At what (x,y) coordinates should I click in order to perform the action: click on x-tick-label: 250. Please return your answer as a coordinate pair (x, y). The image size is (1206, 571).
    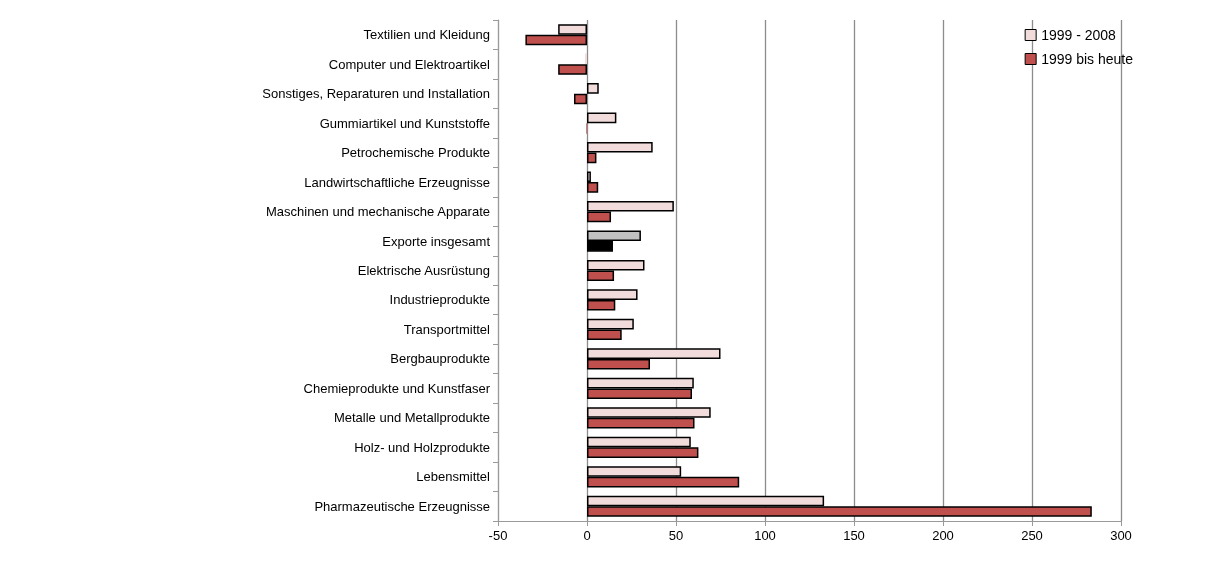
    Looking at the image, I should click on (1032, 535).